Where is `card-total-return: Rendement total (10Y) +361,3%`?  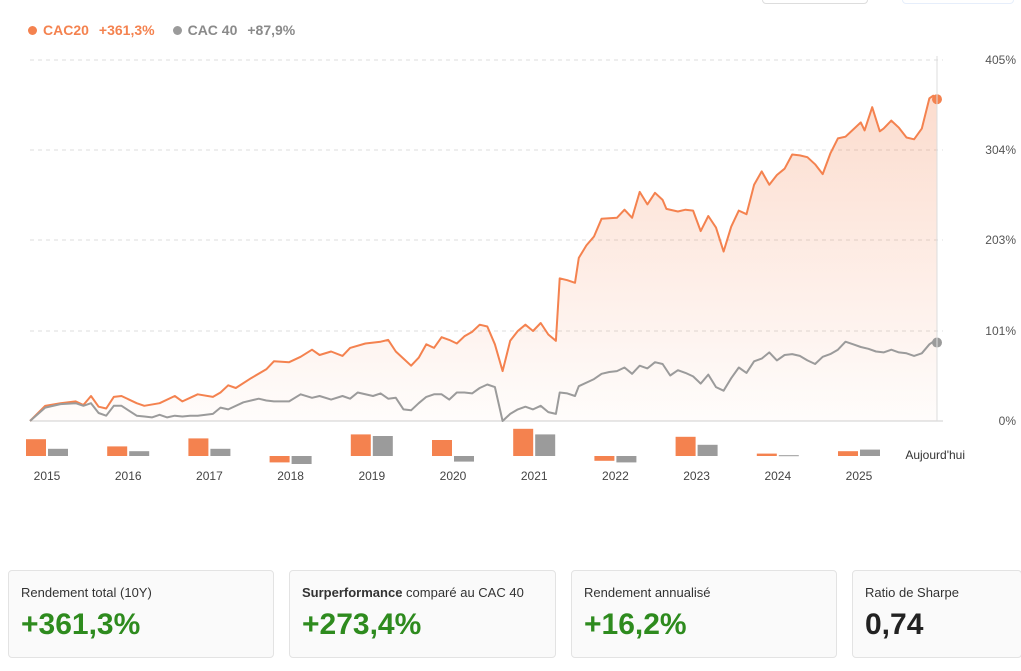 card-total-return: Rendement total (10Y) +361,3% is located at coordinates (141, 614).